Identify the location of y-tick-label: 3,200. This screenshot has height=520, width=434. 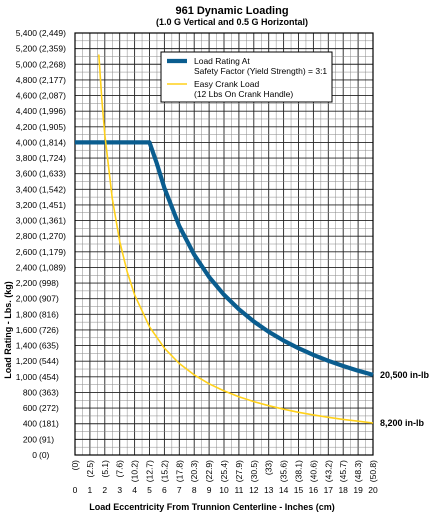
(27, 205).